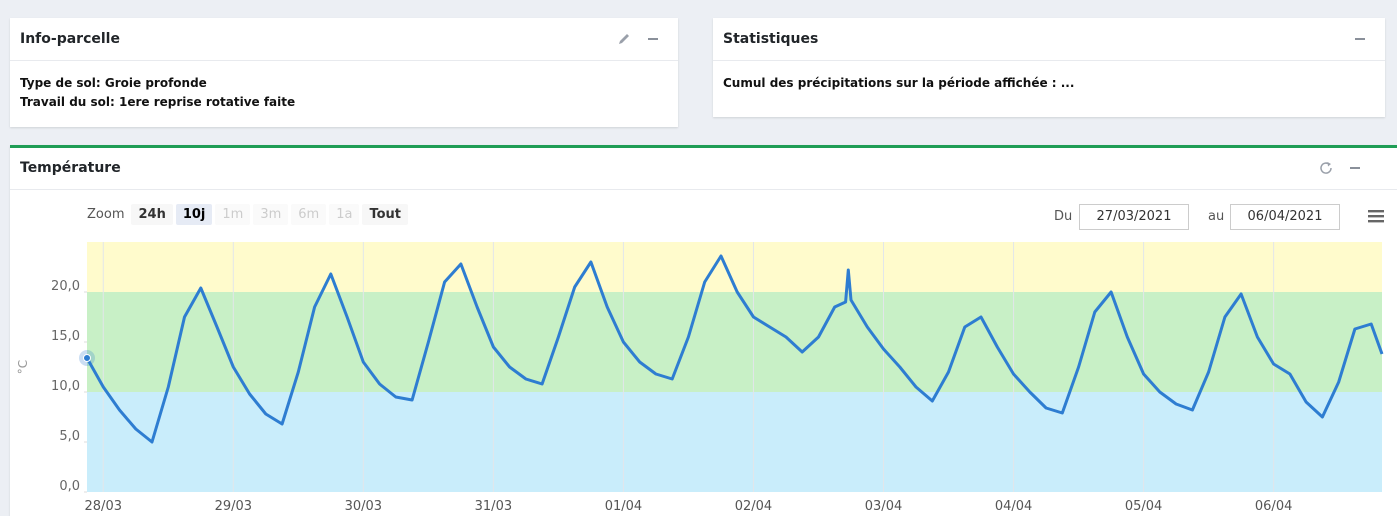 Image resolution: width=1397 pixels, height=516 pixels. Describe the element at coordinates (152, 214) in the screenshot. I see `zoom-button: 24h` at that location.